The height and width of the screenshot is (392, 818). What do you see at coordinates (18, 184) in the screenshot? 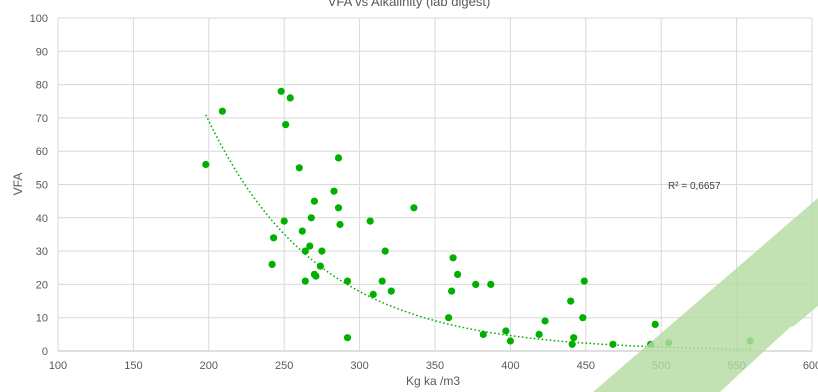
I see `y-axis-title: VFA` at bounding box center [18, 184].